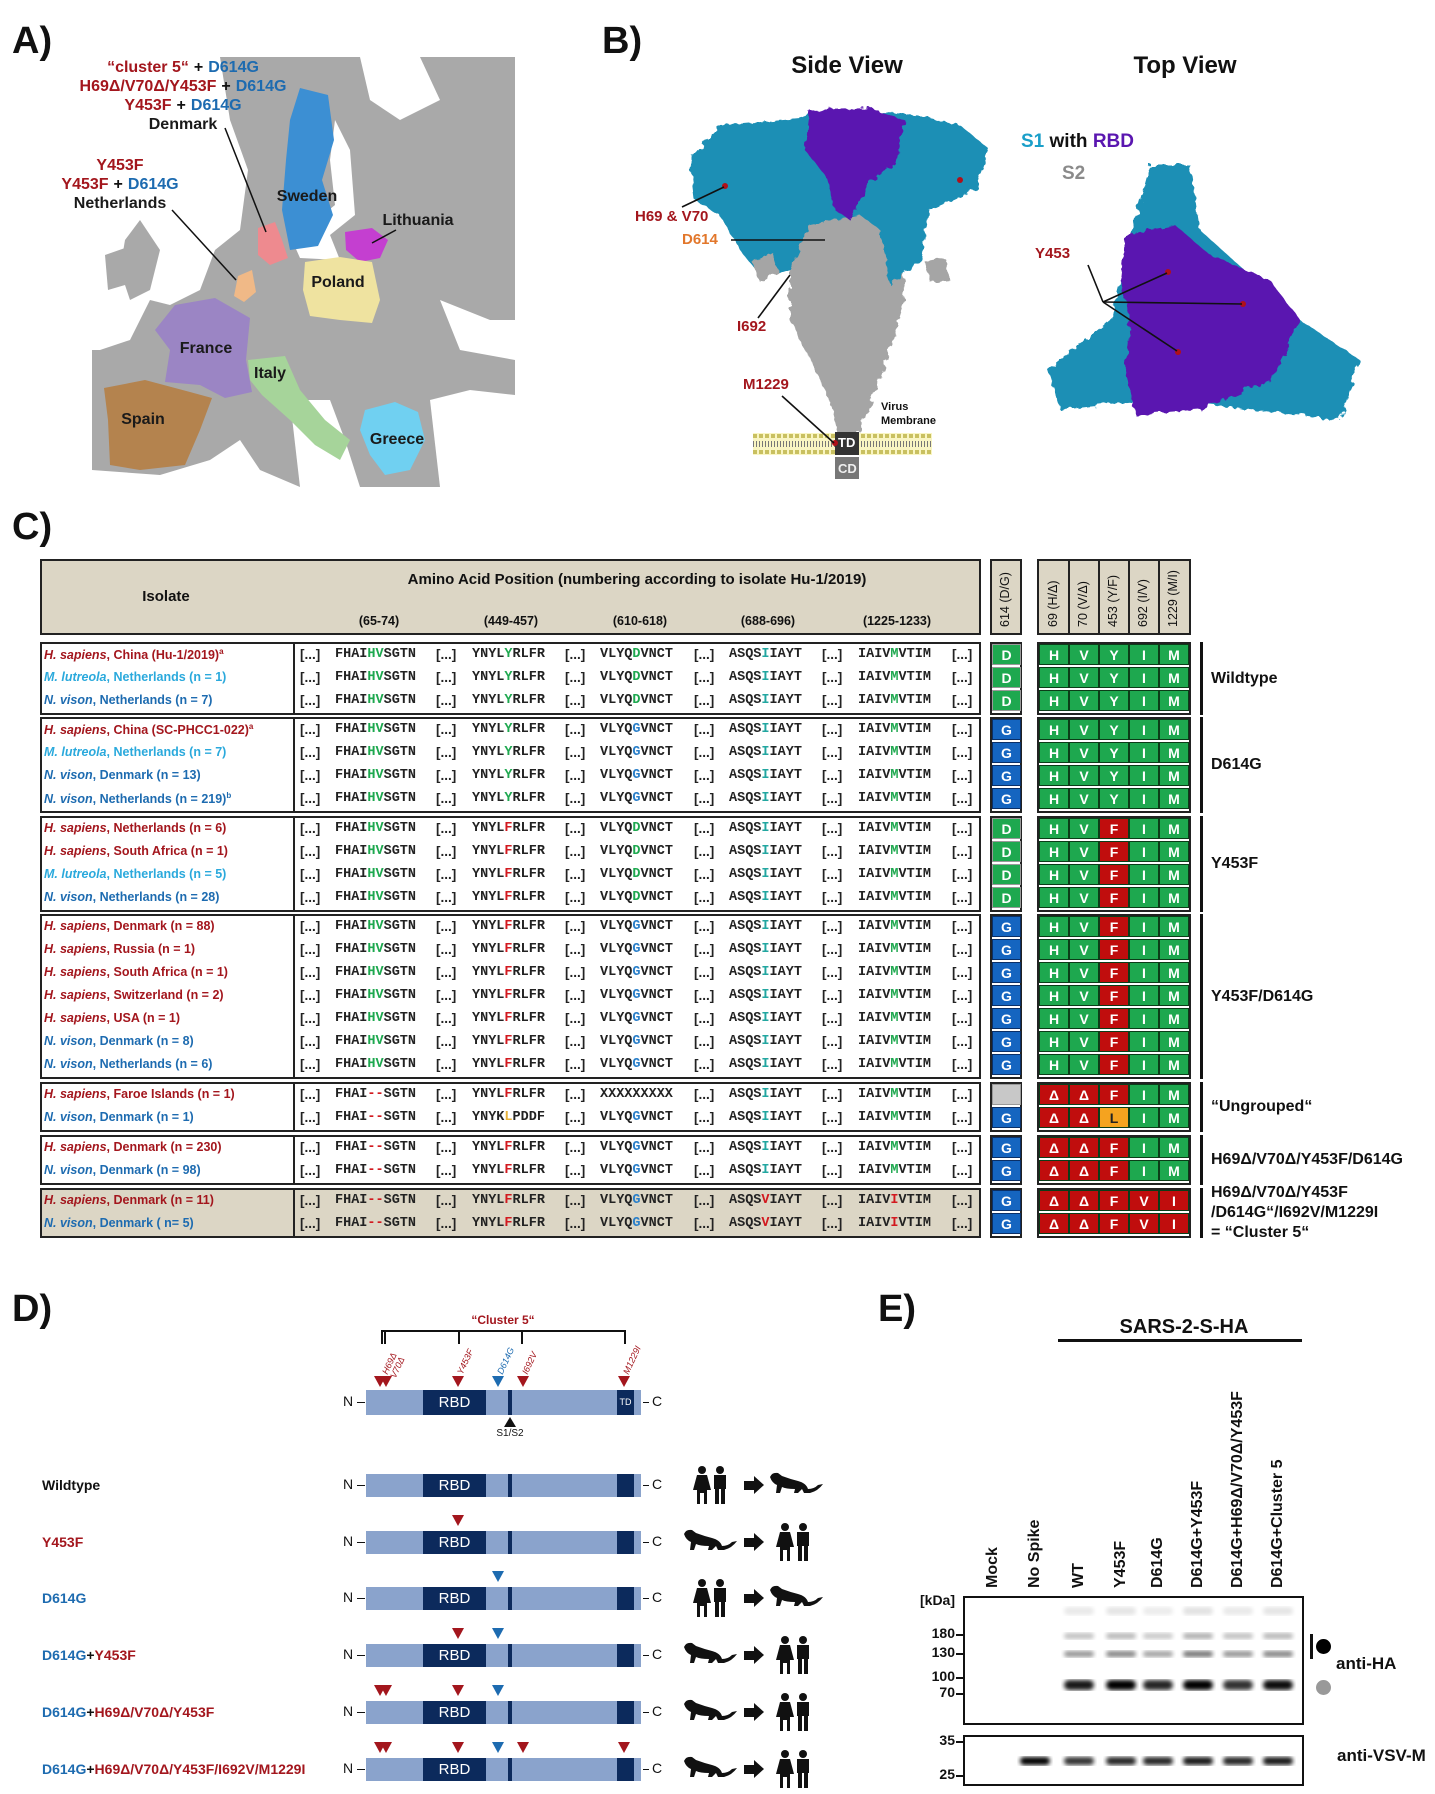 This screenshot has width=1435, height=1794. I want to click on mutation-column-header: 69 (H/Δ), so click(1053, 603).